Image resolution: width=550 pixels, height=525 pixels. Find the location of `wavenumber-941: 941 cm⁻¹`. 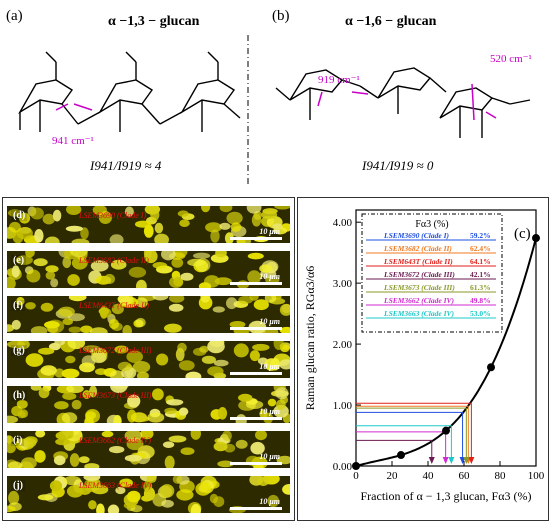

wavenumber-941: 941 cm⁻¹ is located at coordinates (73, 141).